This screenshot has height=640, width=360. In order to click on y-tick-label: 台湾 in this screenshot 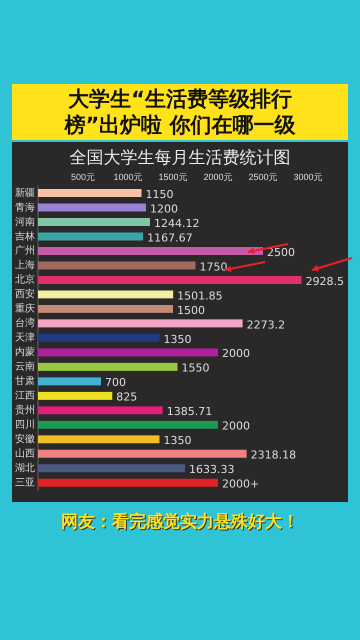, I will do `click(25, 323)`.